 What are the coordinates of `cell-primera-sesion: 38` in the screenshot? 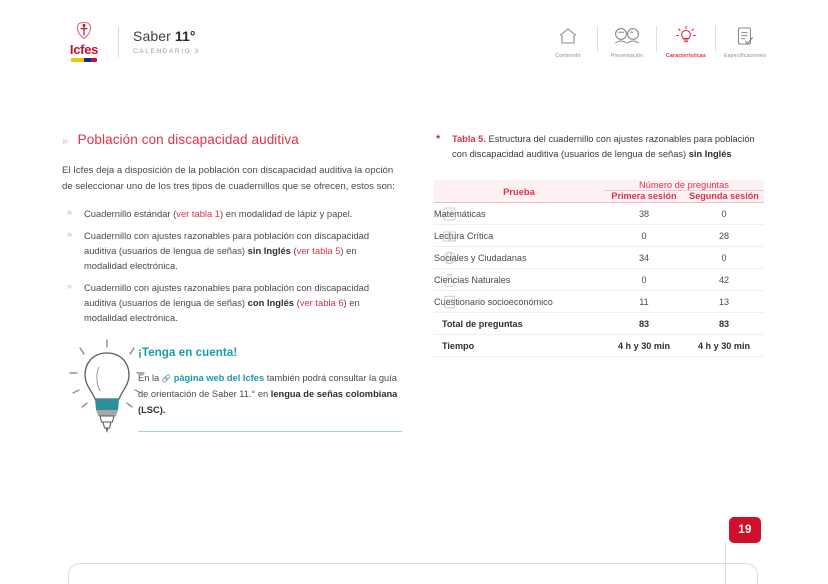 It's located at (644, 214).